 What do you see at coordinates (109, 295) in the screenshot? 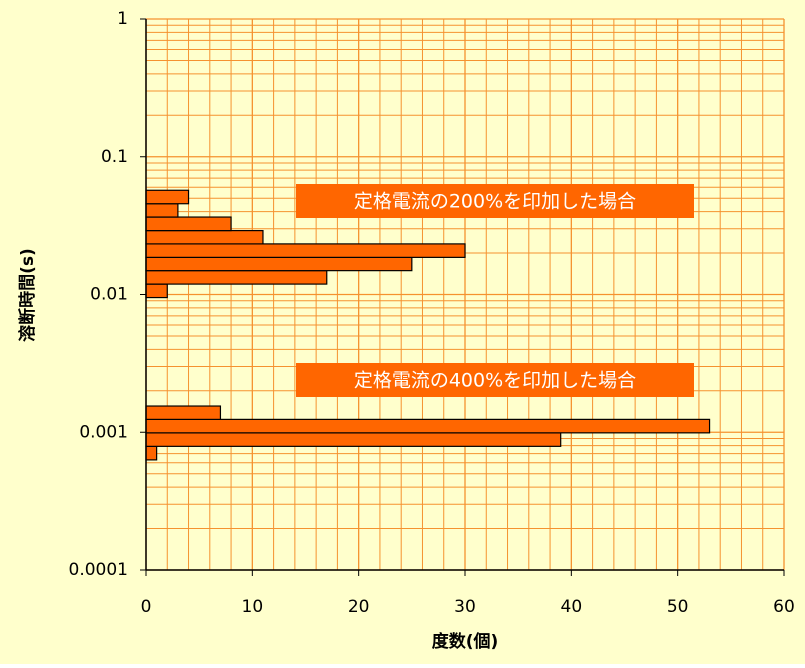
I see `y-tick-label: 0.01` at bounding box center [109, 295].